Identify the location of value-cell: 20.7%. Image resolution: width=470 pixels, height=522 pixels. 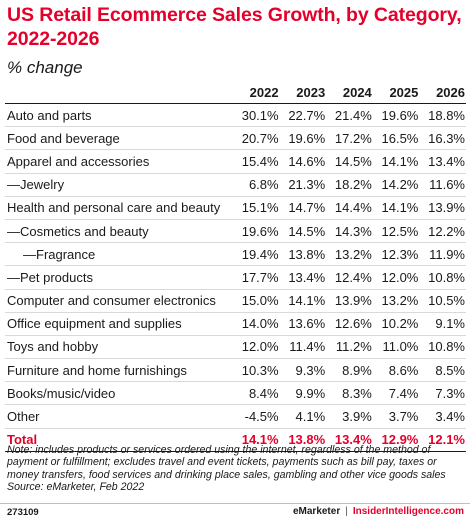
(256, 138).